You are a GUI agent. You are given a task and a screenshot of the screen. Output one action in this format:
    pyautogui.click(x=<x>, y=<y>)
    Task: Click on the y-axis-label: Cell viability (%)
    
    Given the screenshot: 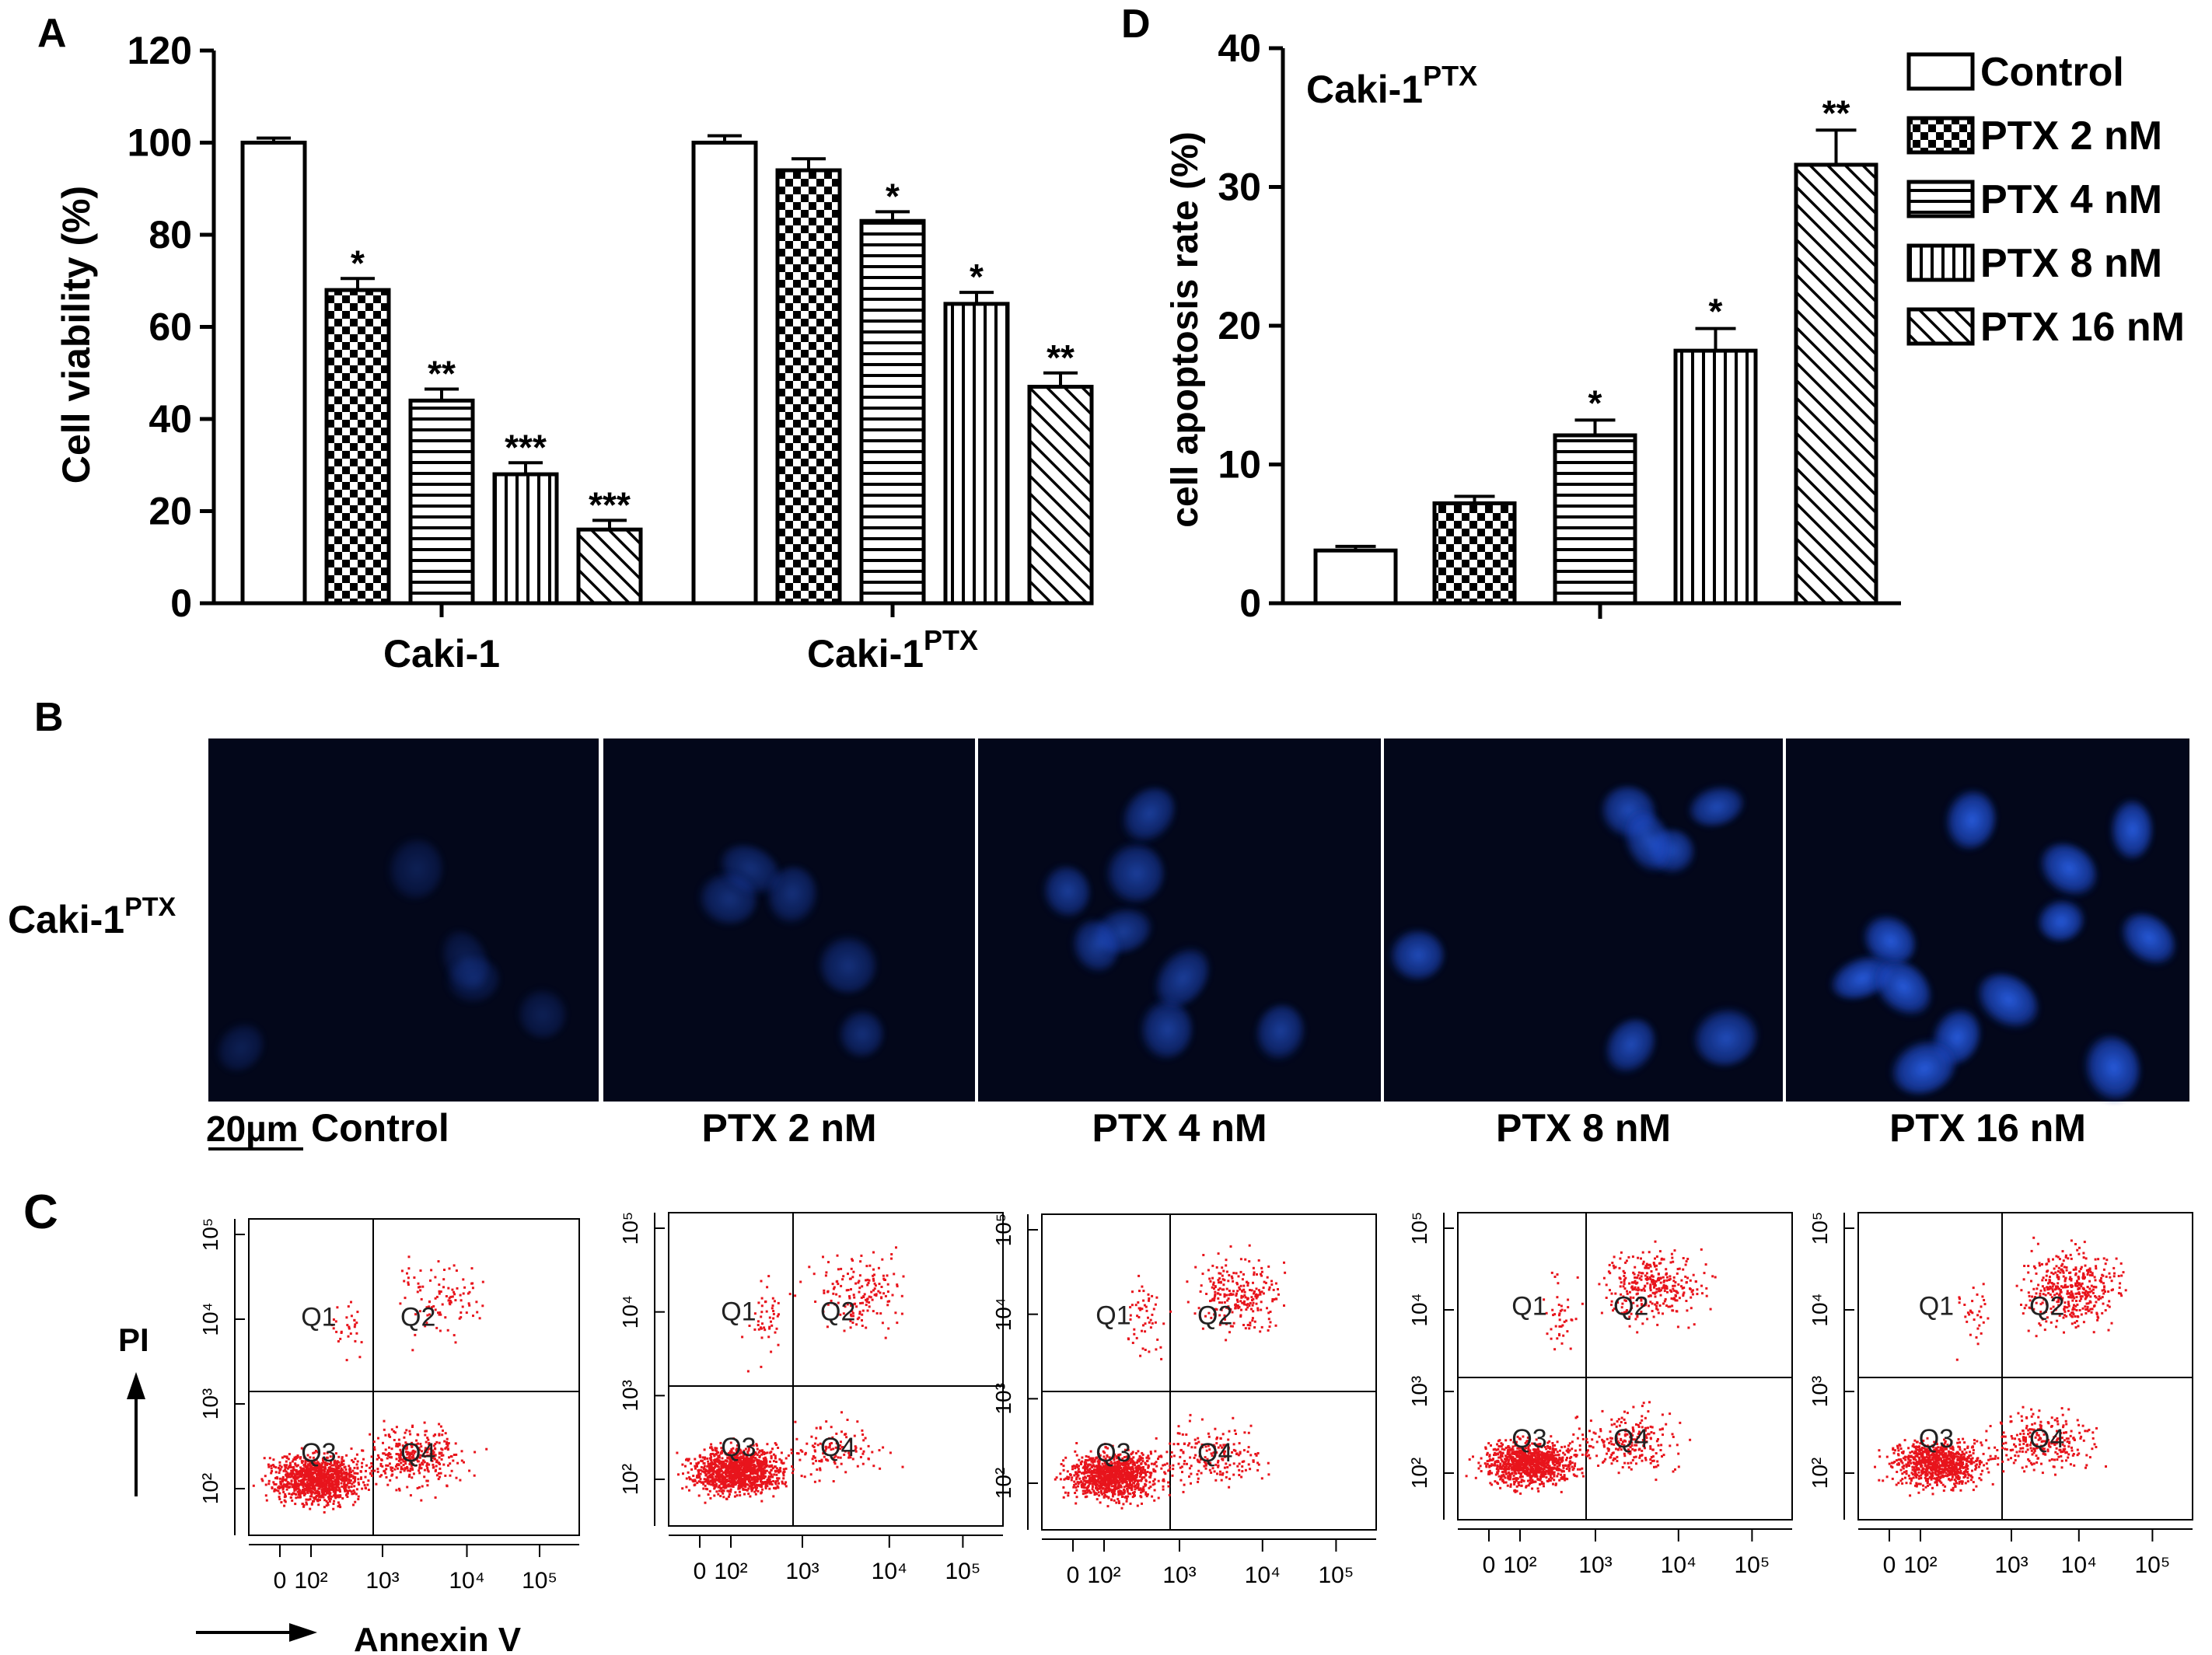 What is the action you would take?
    pyautogui.click(x=76, y=335)
    